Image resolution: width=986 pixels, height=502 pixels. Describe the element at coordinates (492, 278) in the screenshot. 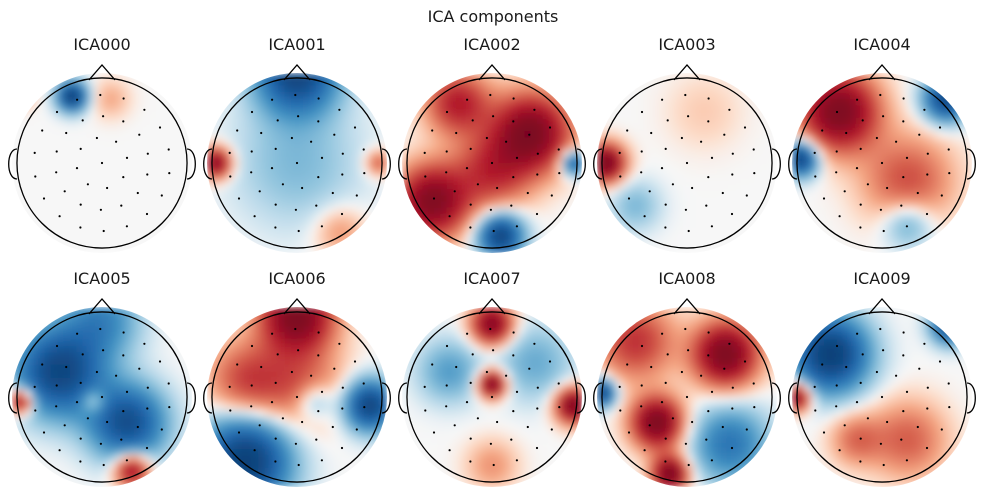

I see `component-title: ICA007` at that location.